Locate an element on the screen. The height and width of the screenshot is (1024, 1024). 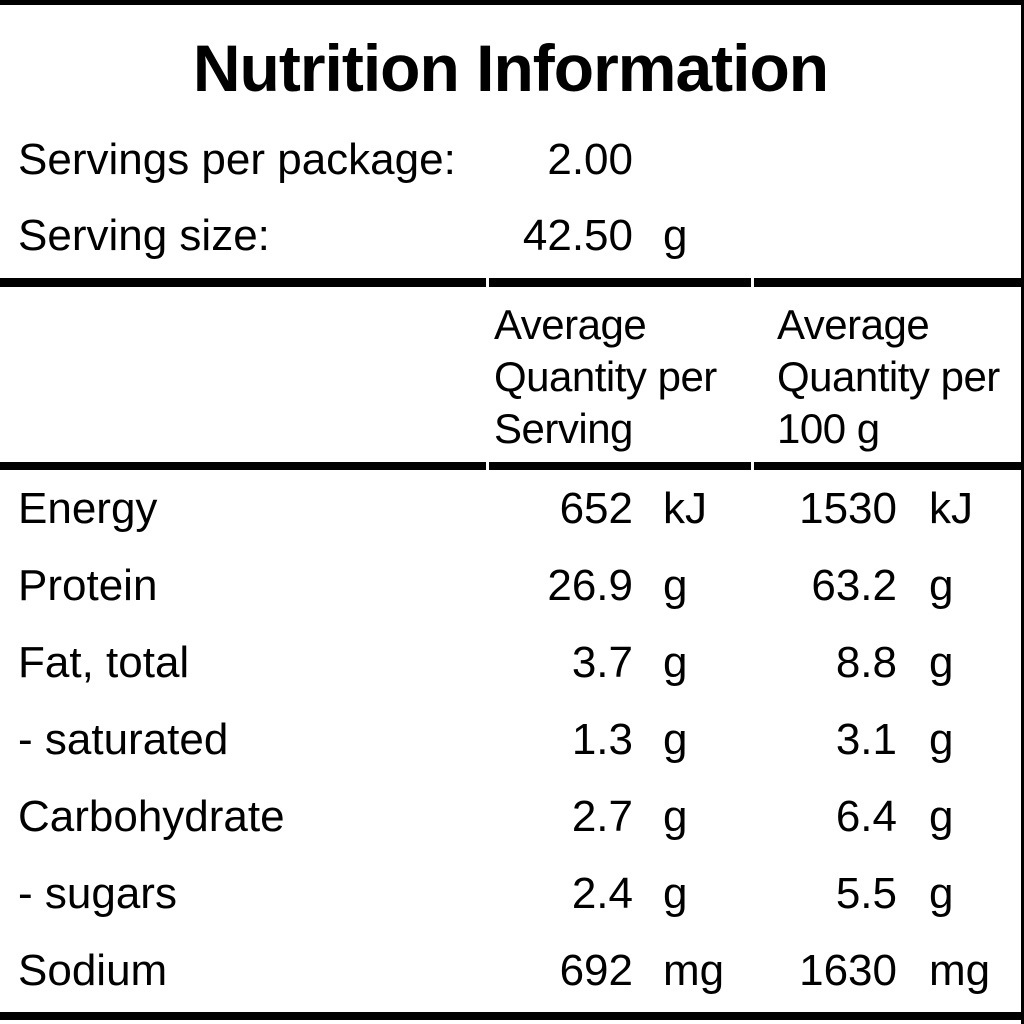
panel-bottom-rule is located at coordinates (510, 1016).